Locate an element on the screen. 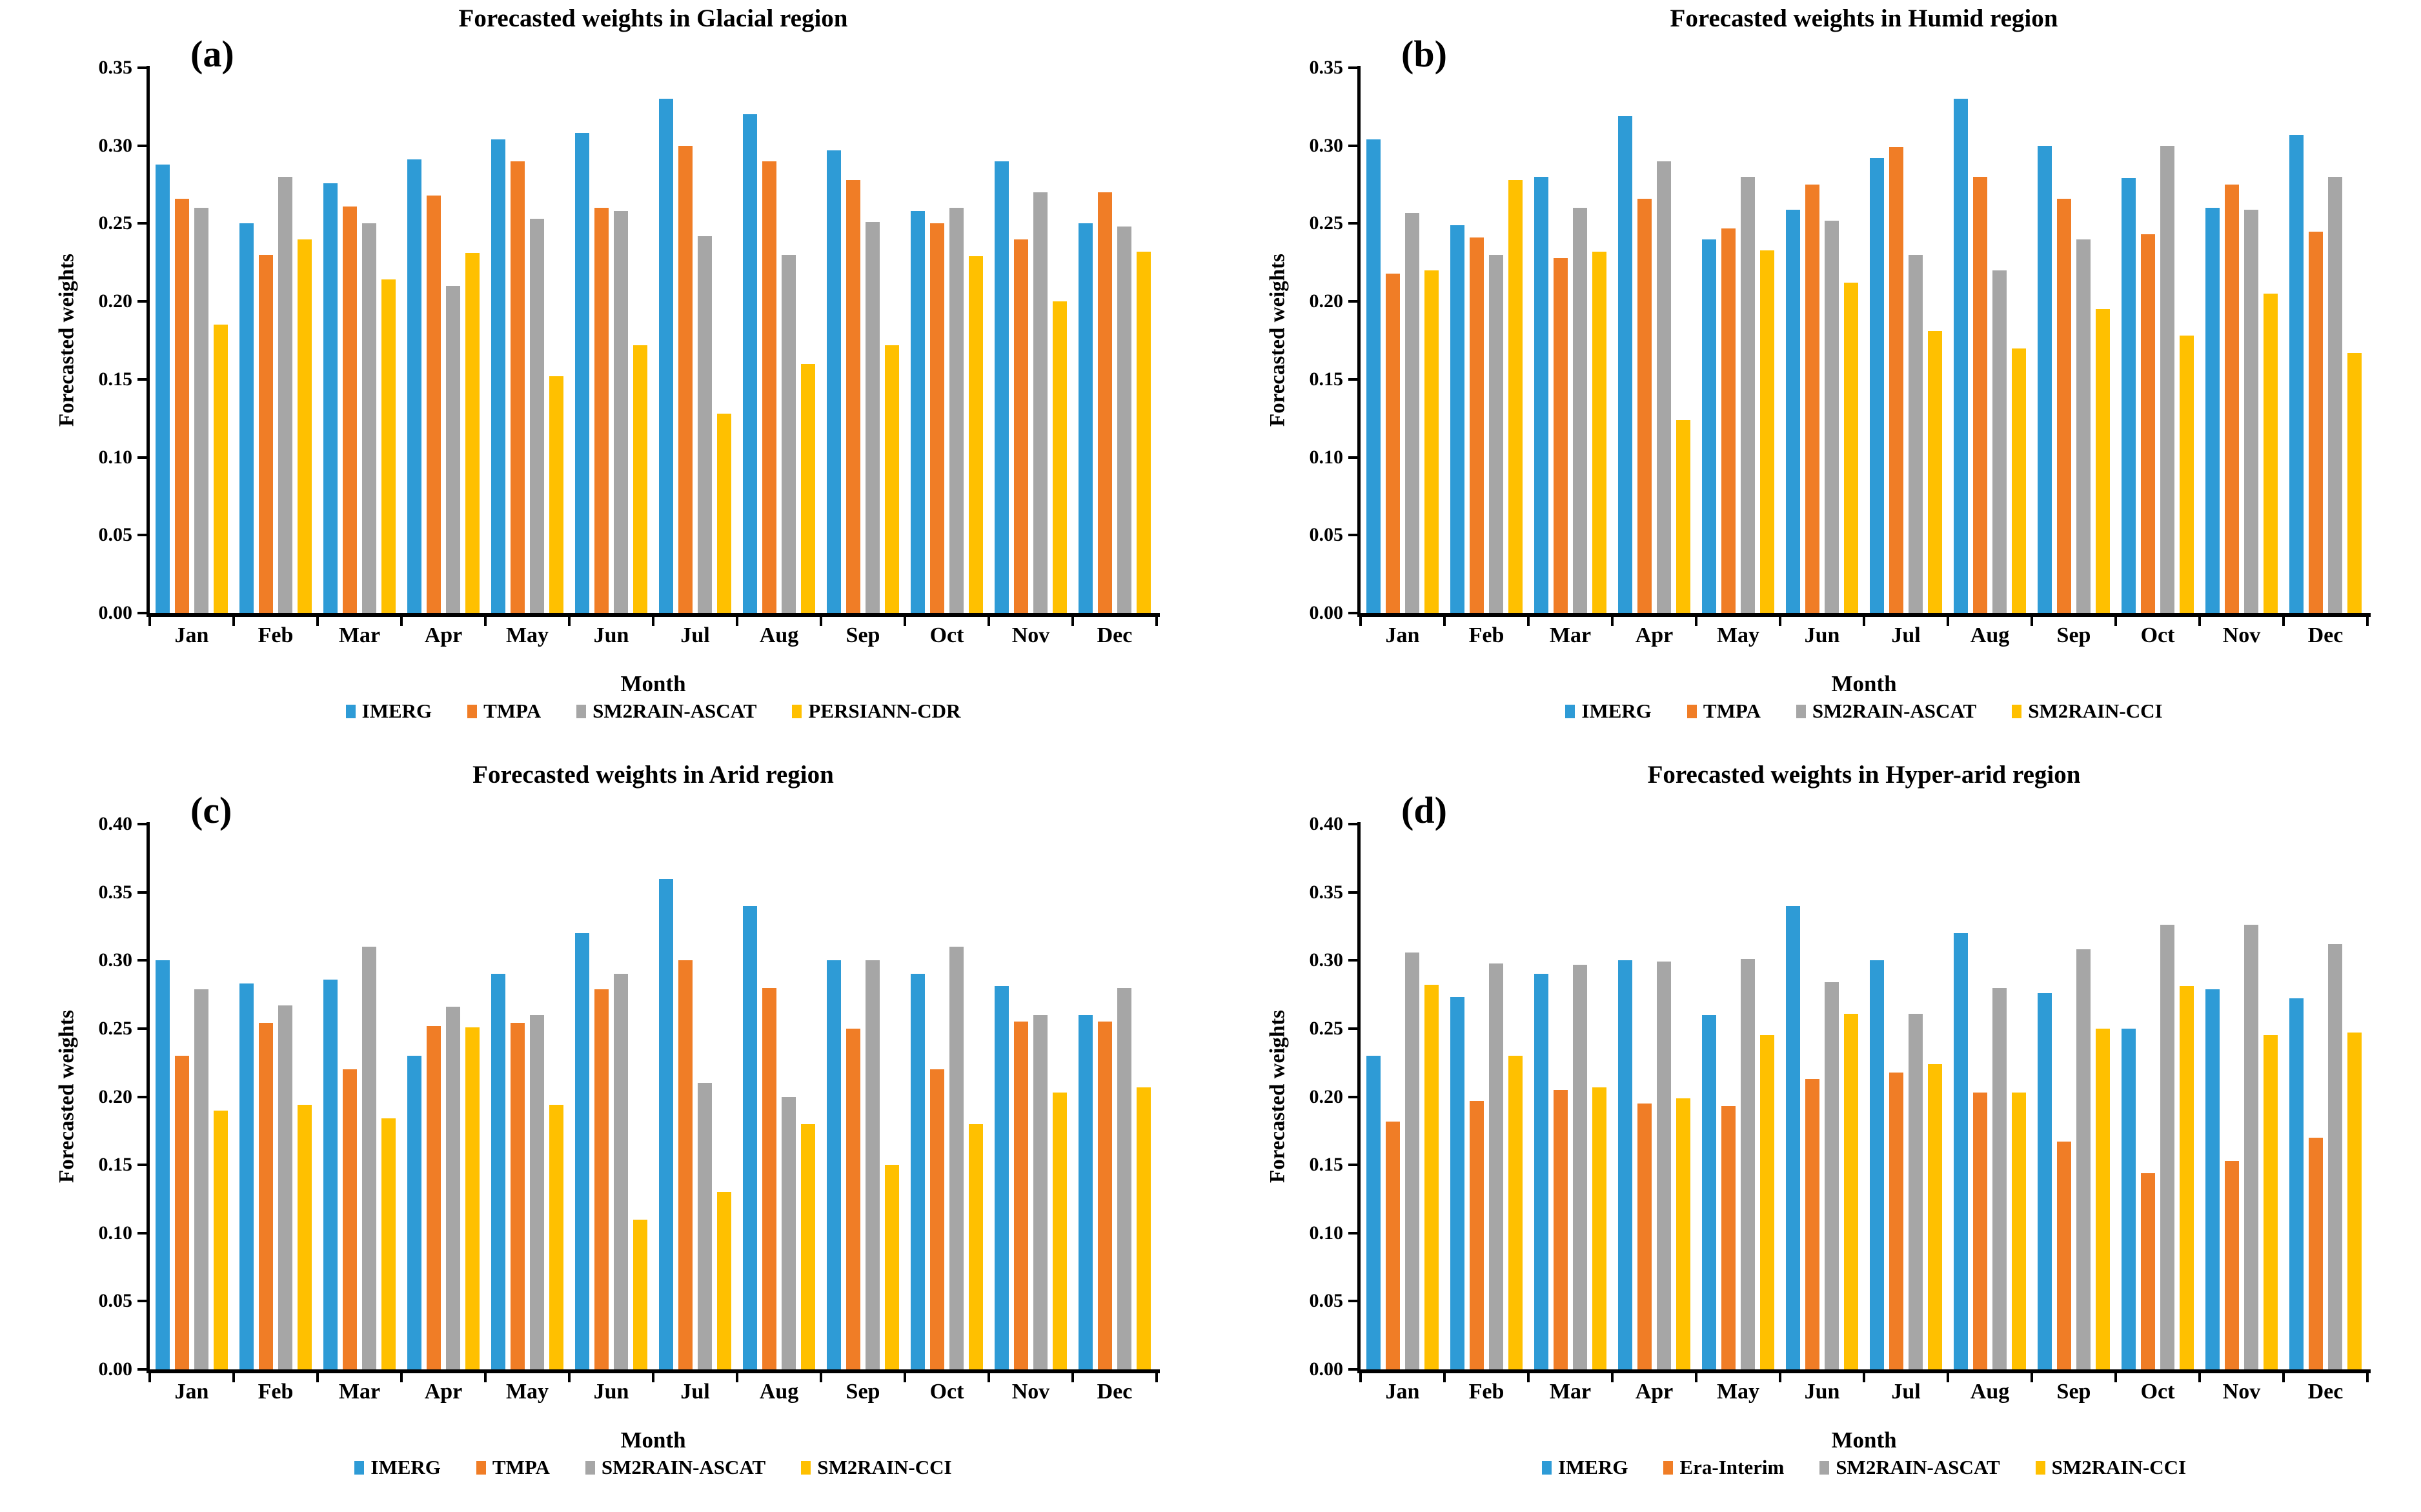 Image resolution: width=2421 pixels, height=1512 pixels. legend: IMERG TMPA SM2RAIN-ASCAT PERSIANN-CDR is located at coordinates (653, 711).